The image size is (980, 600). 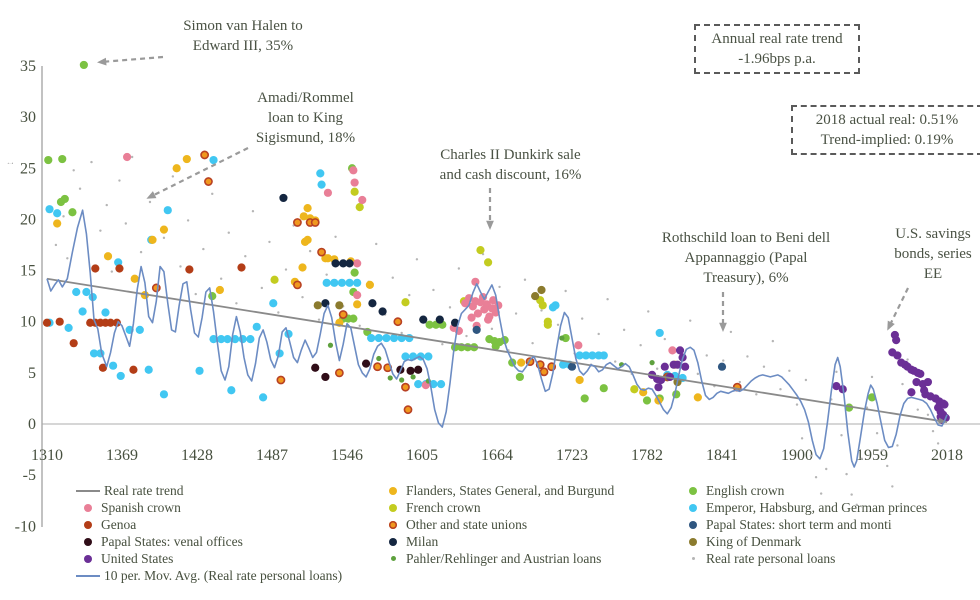 I want to click on annotation-line: Sigismund, 18%, so click(x=305, y=138).